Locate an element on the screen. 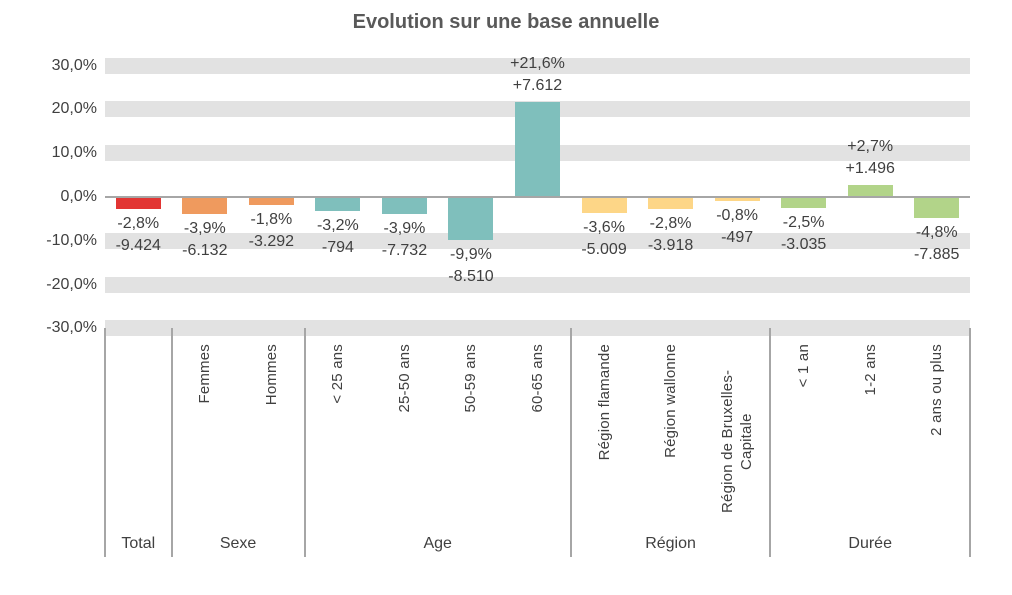 This screenshot has height=595, width=1012. y-tick-label: 30,0% is located at coordinates (74, 65).